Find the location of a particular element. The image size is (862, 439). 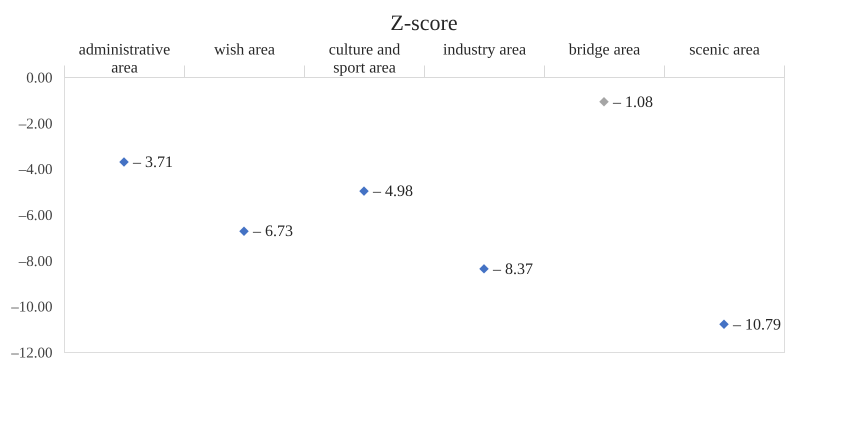

y-tick-label: 0.00 is located at coordinates (39, 78).